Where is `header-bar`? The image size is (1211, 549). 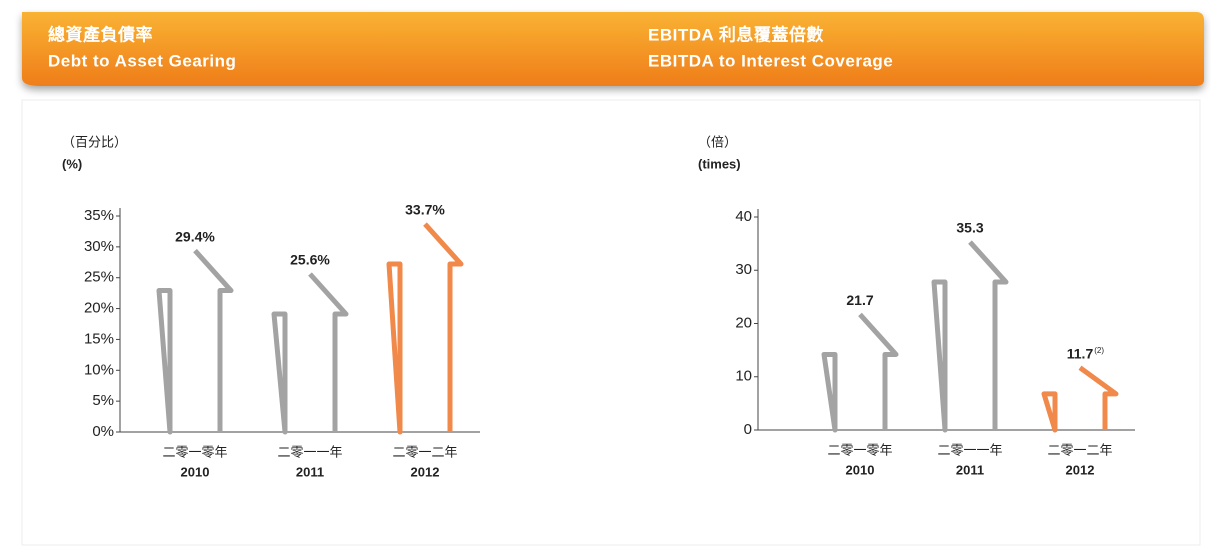 header-bar is located at coordinates (613, 49).